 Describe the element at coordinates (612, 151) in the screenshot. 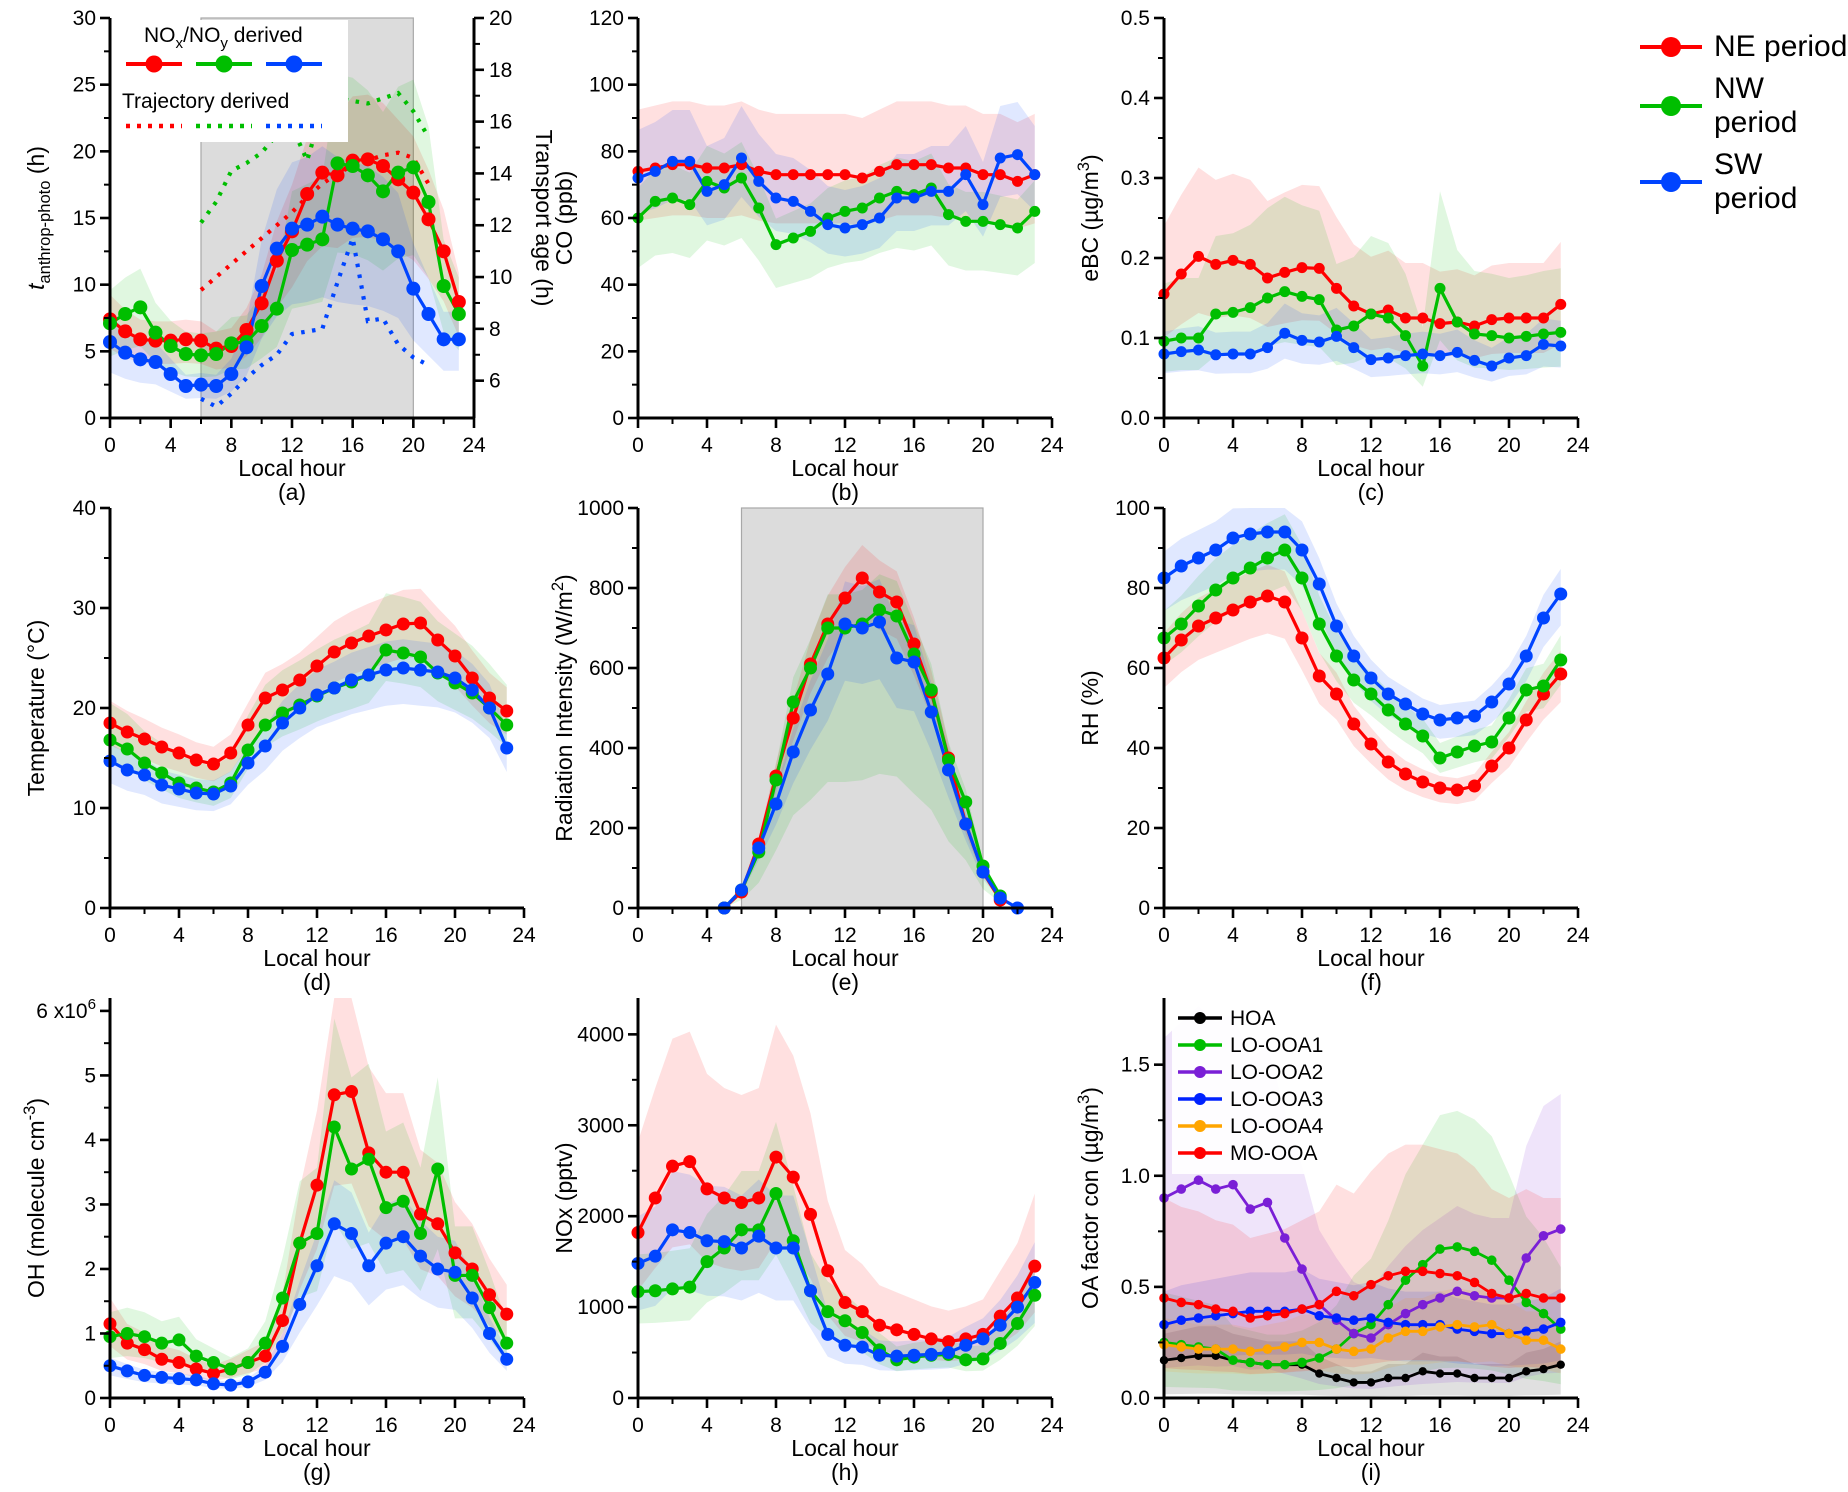

I see `y-tick-label: 80` at that location.